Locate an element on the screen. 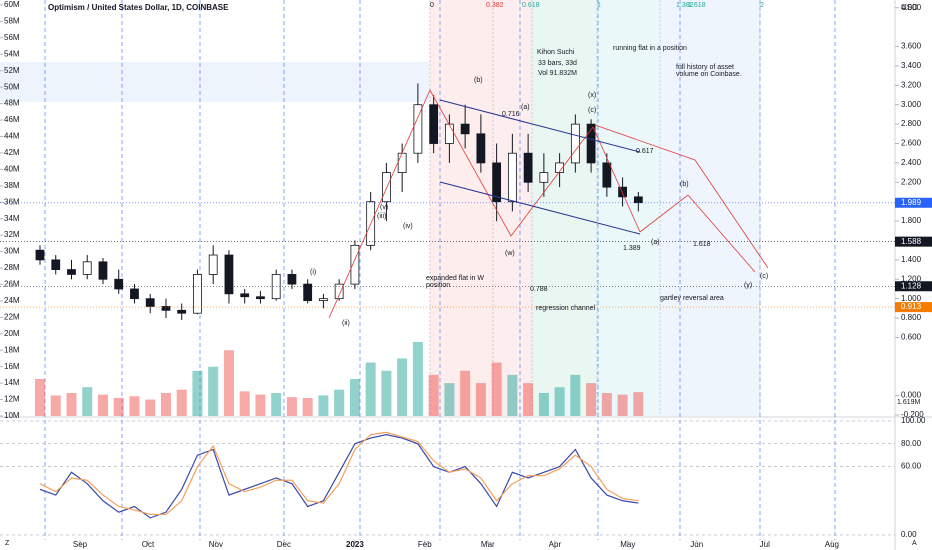  y2-tick-label: 36M is located at coordinates (12, 201).